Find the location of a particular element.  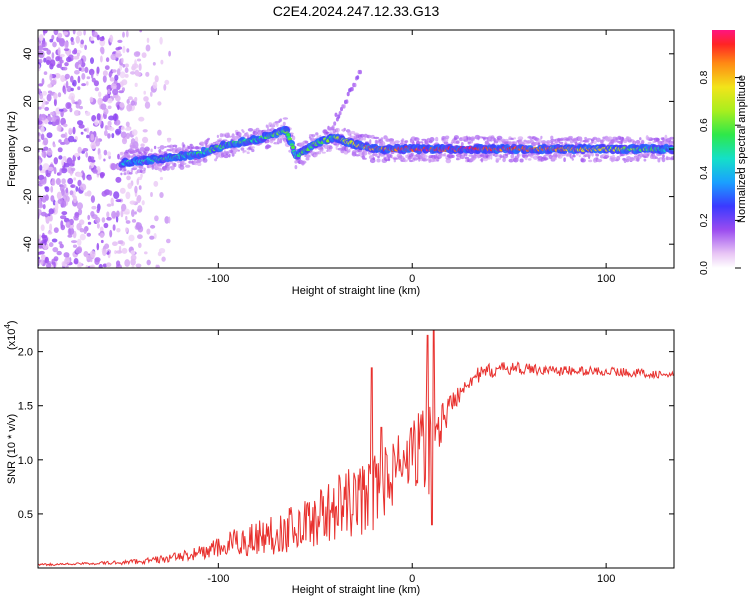

colorbar-tick-label: 0.4 is located at coordinates (704, 172).